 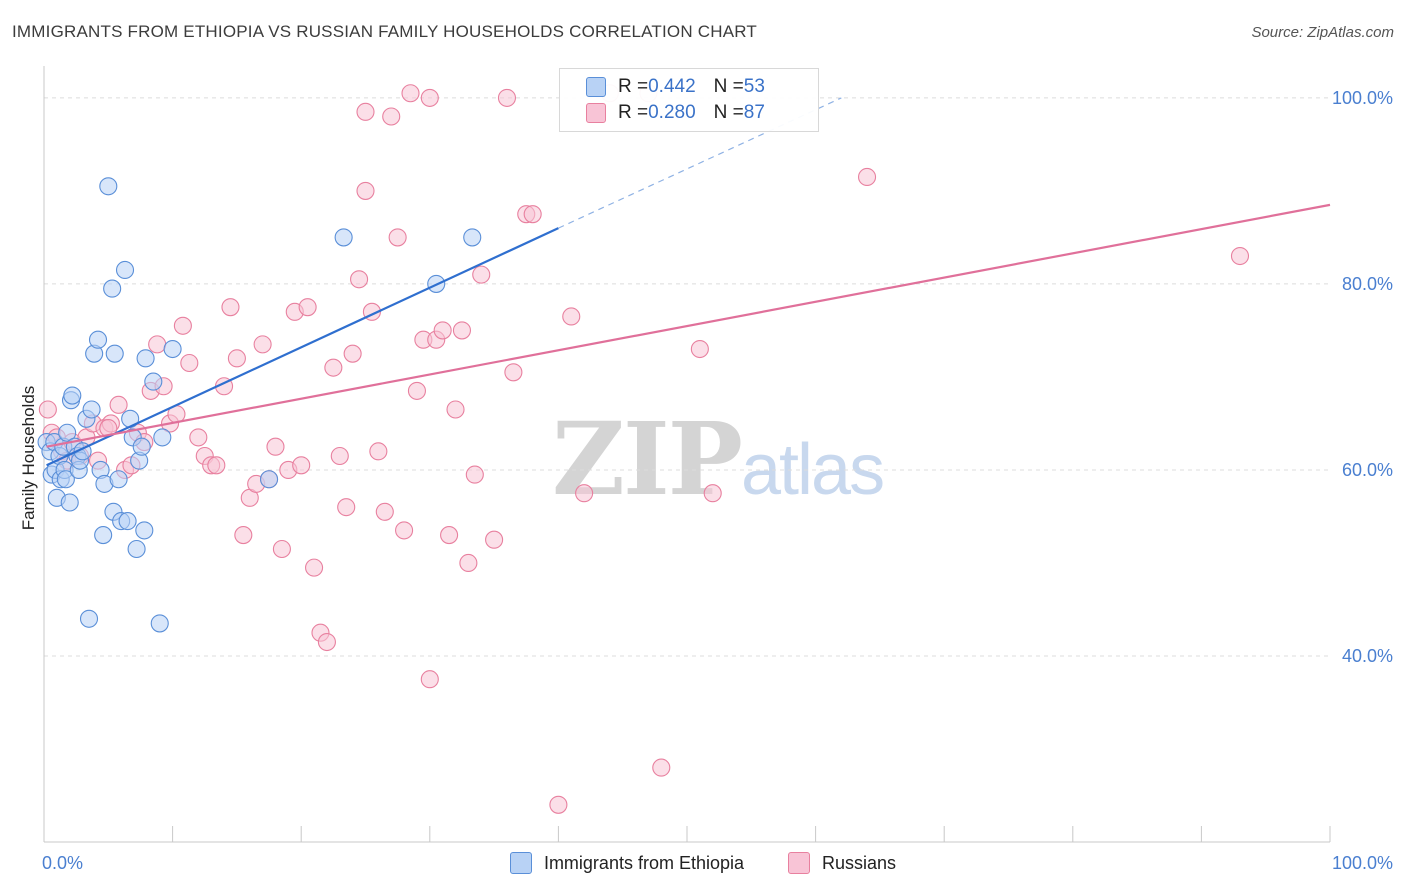 What do you see at coordinates (859, 862) in the screenshot?
I see `legend-label-russians: Russians` at bounding box center [859, 862].